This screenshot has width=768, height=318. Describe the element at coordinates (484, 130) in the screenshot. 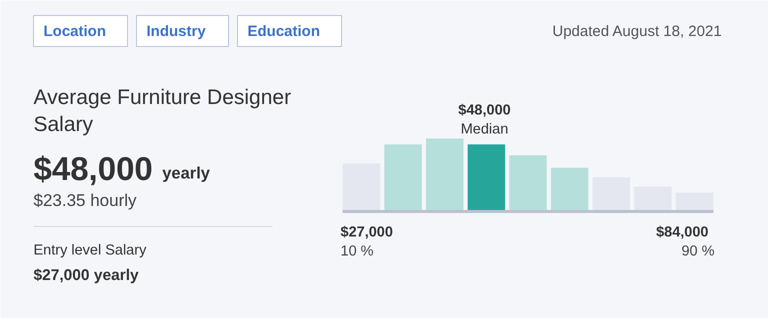

I see `text: Median` at that location.